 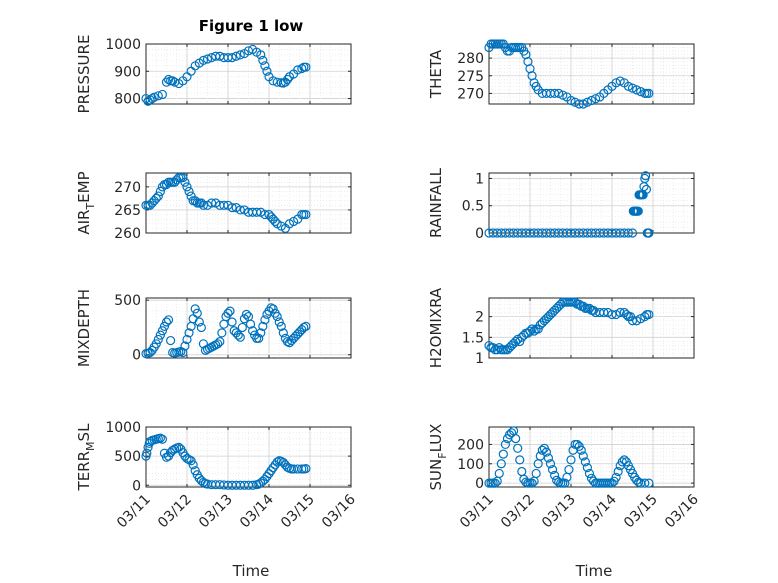 I want to click on y-tick-label: 500, so click(x=127, y=457).